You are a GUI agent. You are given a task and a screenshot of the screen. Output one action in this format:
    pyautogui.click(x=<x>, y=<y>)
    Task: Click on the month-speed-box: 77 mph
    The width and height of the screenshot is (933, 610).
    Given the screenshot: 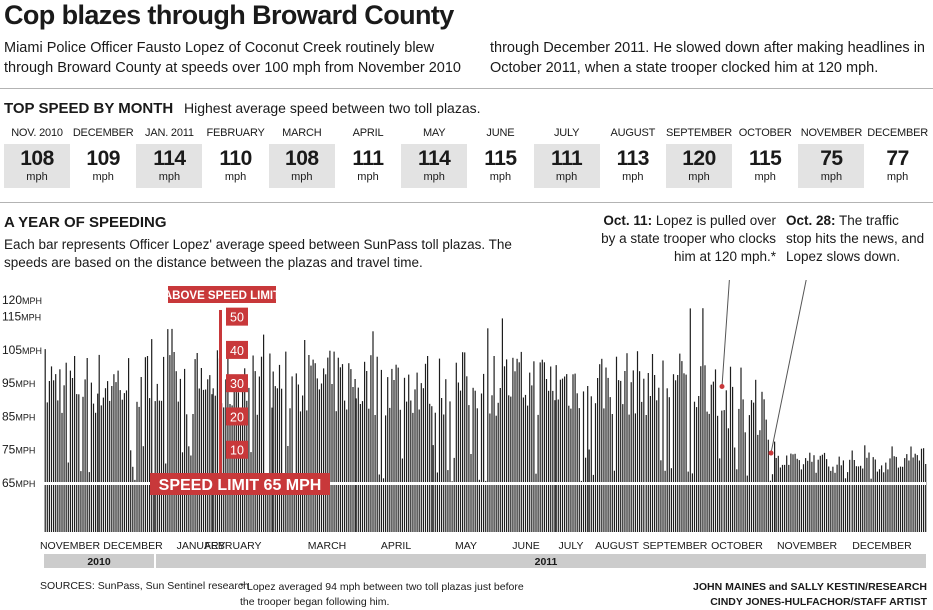 What is the action you would take?
    pyautogui.click(x=898, y=166)
    